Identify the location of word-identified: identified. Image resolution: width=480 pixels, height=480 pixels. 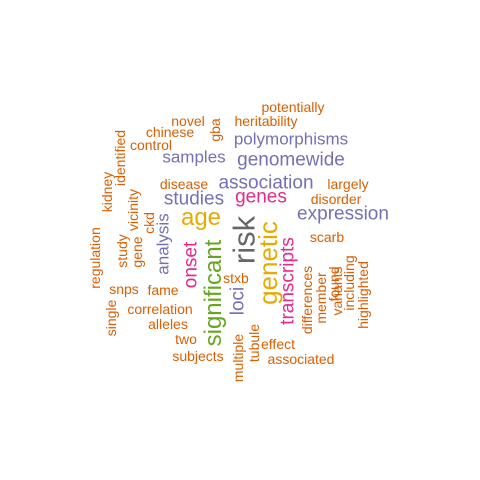
(120, 158).